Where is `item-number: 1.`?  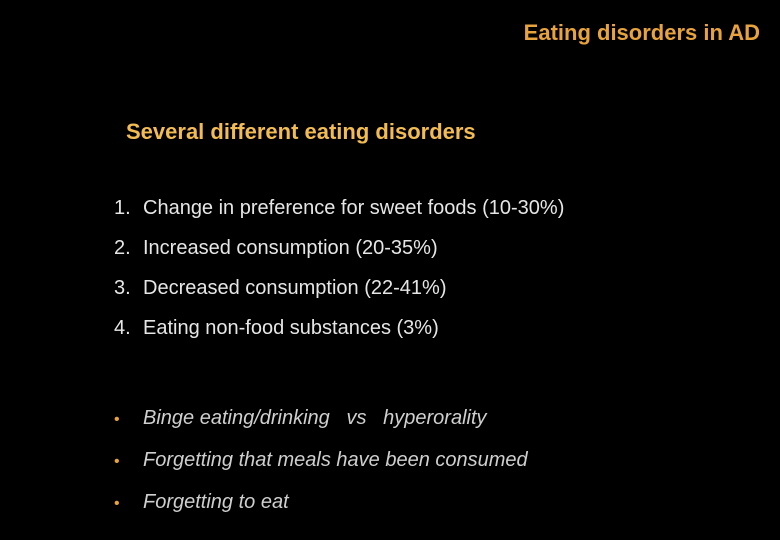
item-number: 1. is located at coordinates (122, 208).